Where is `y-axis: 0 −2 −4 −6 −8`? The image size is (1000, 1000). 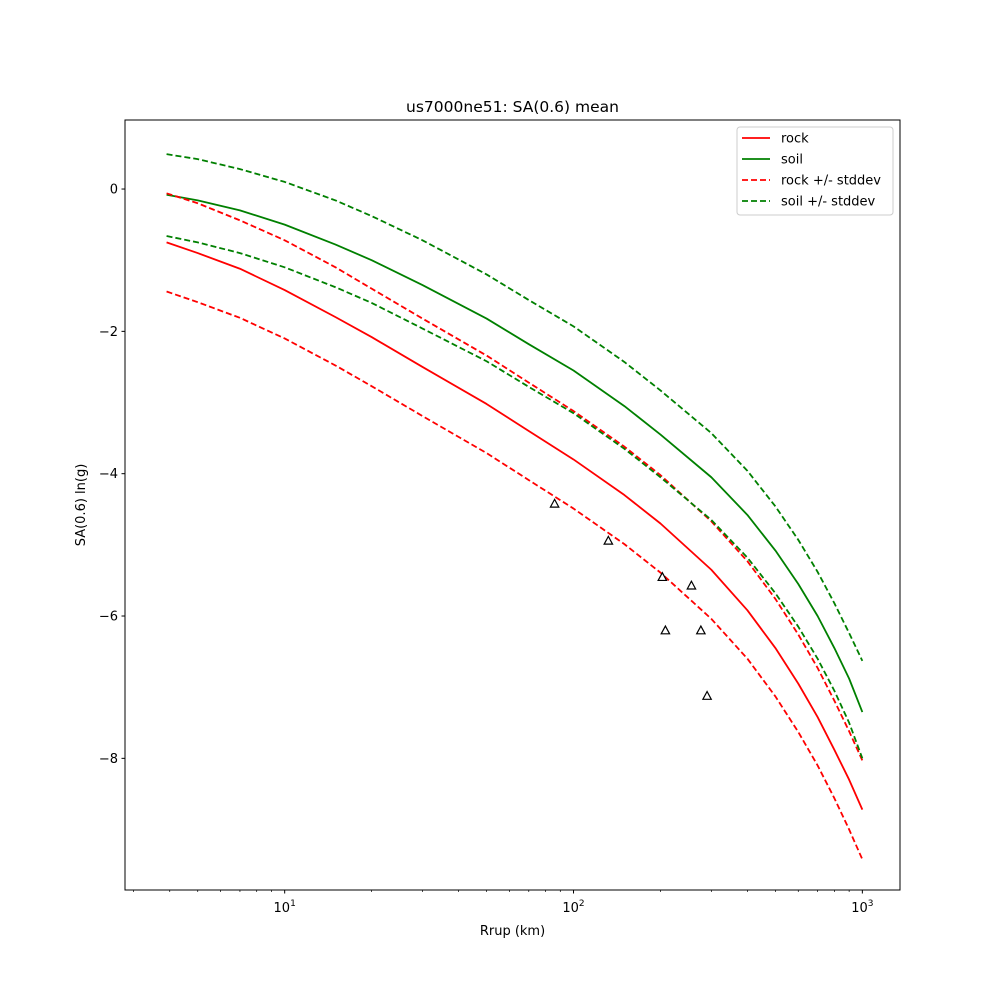
y-axis: 0 −2 −4 −6 −8 is located at coordinates (112, 475).